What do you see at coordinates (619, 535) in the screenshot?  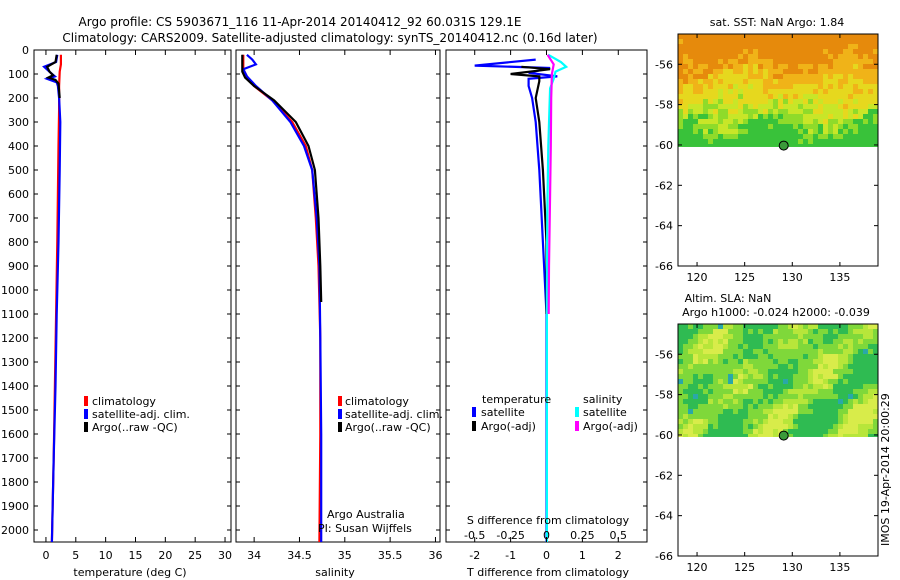 I see `stick-label: 0.5` at bounding box center [619, 535].